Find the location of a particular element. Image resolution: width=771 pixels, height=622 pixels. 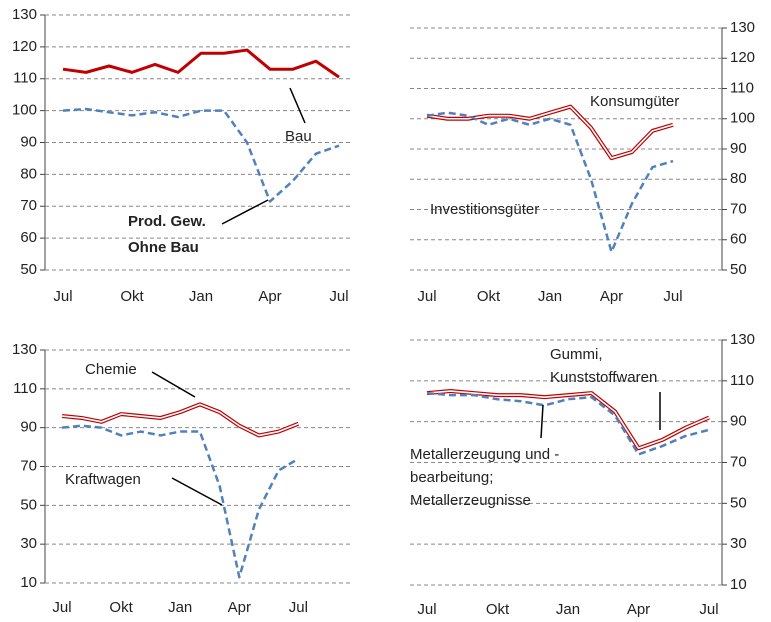

annotation: Investitionsgüter is located at coordinates (484, 209).